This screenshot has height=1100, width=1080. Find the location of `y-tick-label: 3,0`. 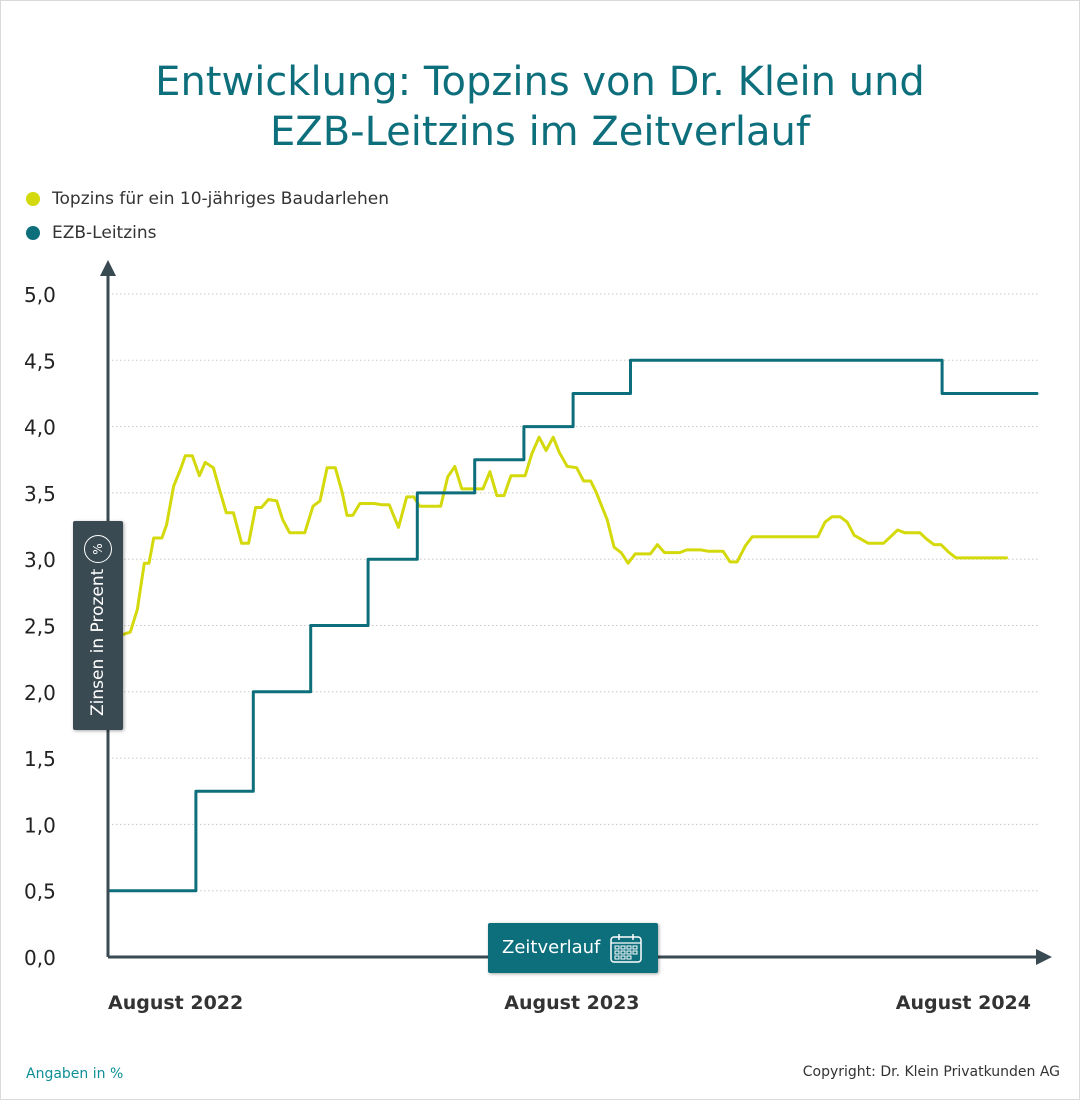

y-tick-label: 3,0 is located at coordinates (40, 560).